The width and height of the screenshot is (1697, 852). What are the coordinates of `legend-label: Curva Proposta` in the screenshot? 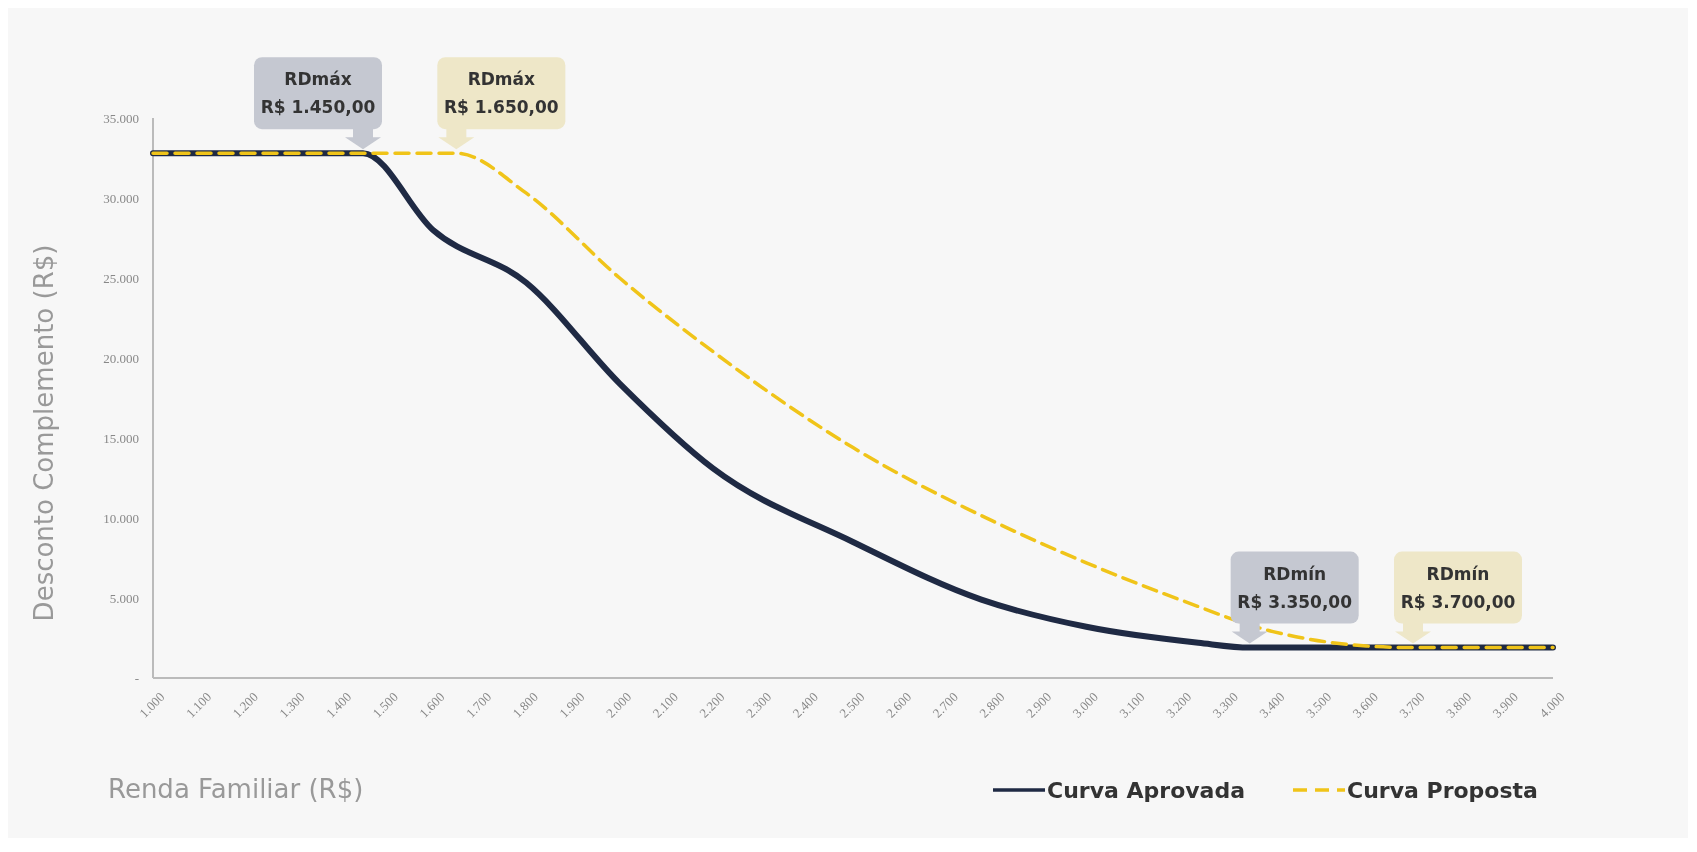 It's located at (1442, 790).